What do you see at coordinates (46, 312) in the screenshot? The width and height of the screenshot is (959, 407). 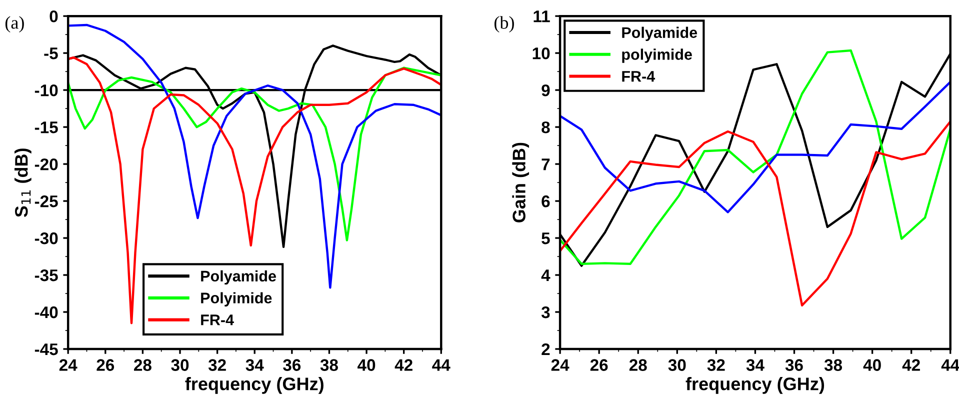 I see `y-tick-label: -40` at bounding box center [46, 312].